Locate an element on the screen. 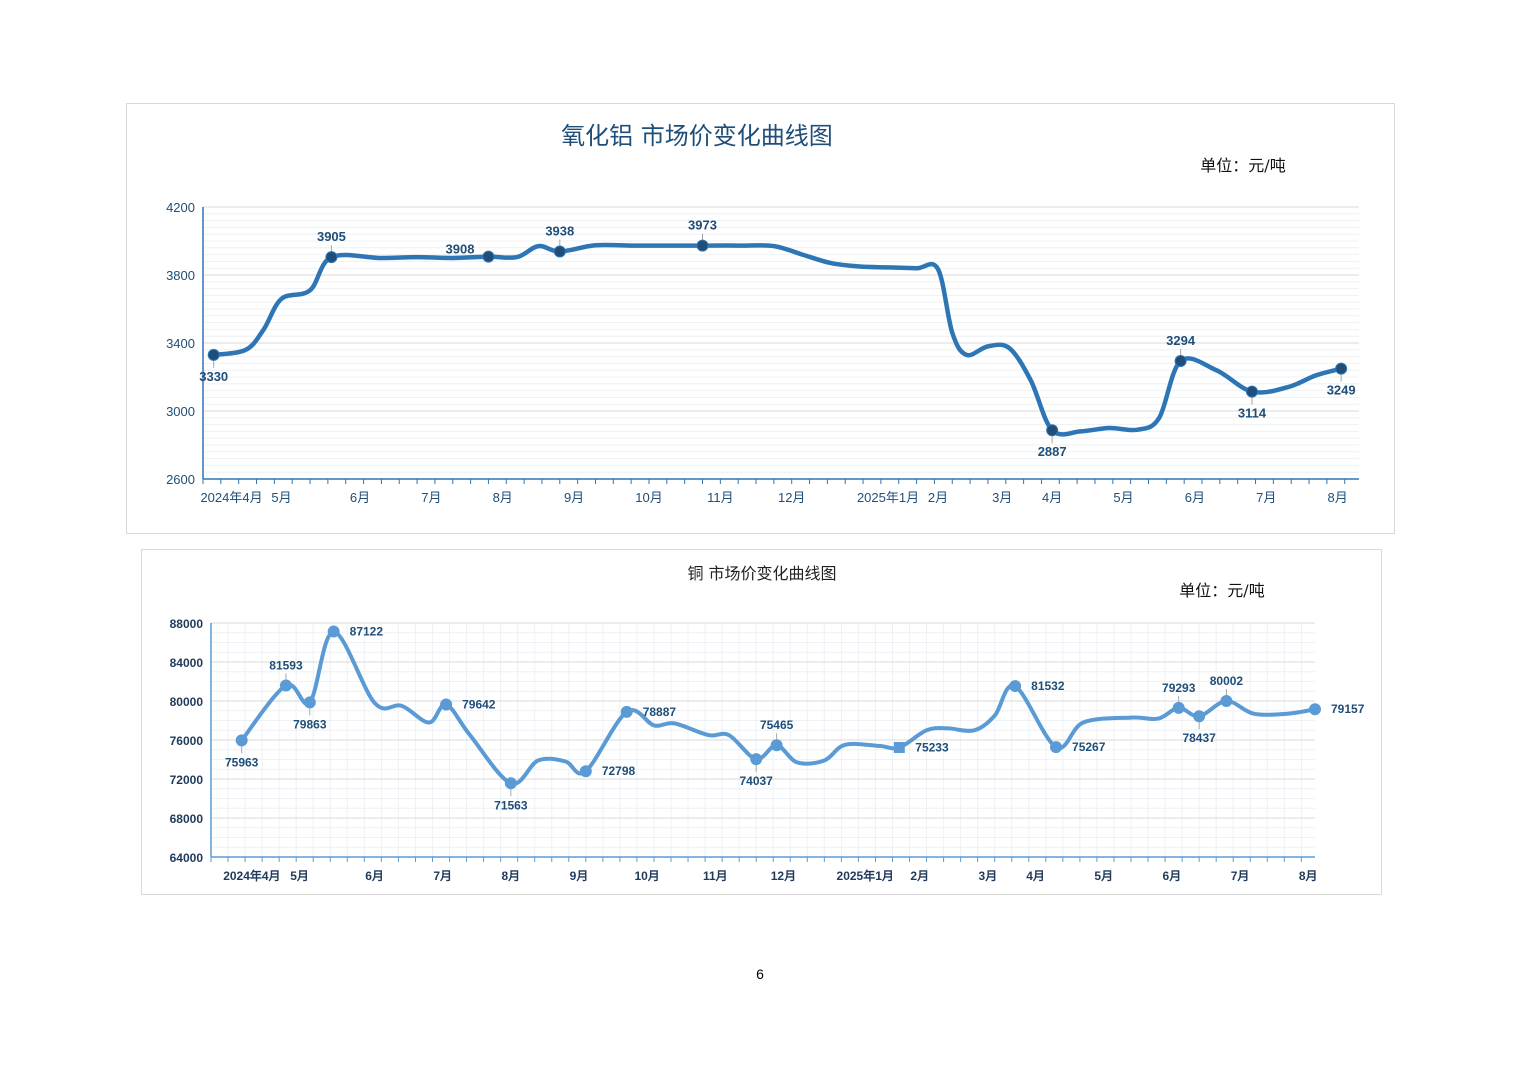 The width and height of the screenshot is (1520, 1074). data-label: 79863 is located at coordinates (310, 724).